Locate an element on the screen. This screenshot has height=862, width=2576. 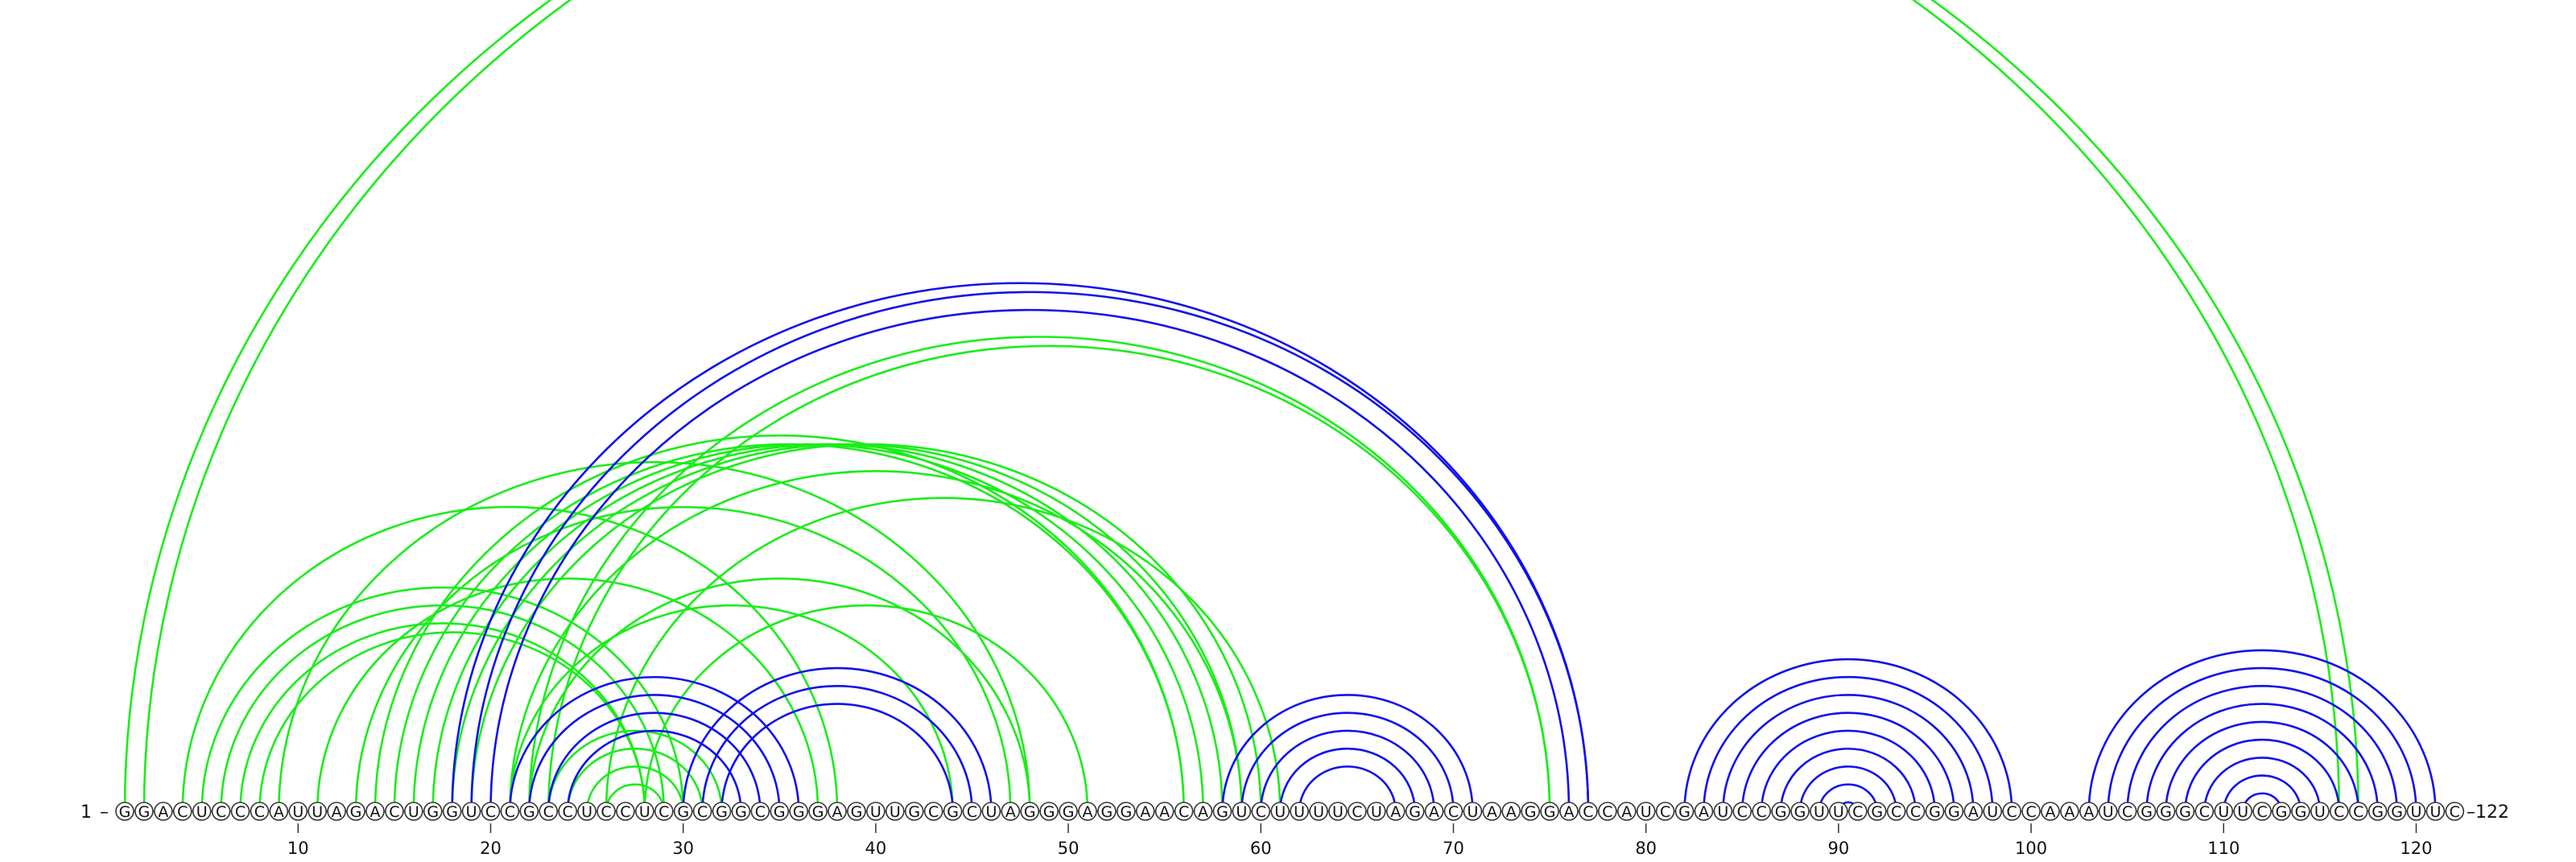
nucleotide-38: A is located at coordinates (837, 811).